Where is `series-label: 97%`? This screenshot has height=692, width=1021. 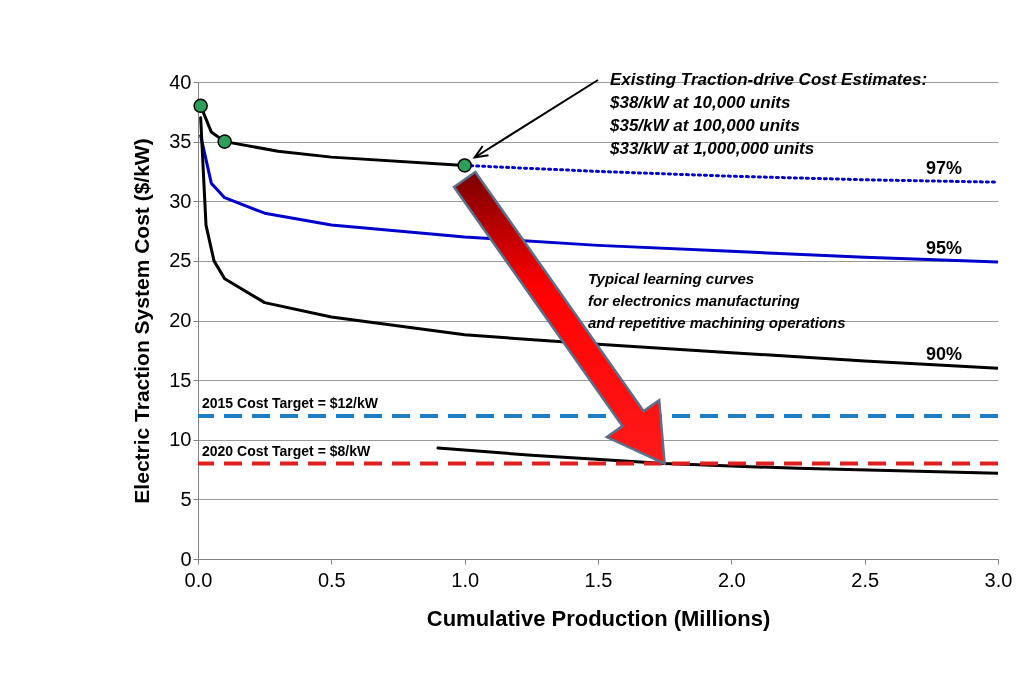 series-label: 97% is located at coordinates (943, 168).